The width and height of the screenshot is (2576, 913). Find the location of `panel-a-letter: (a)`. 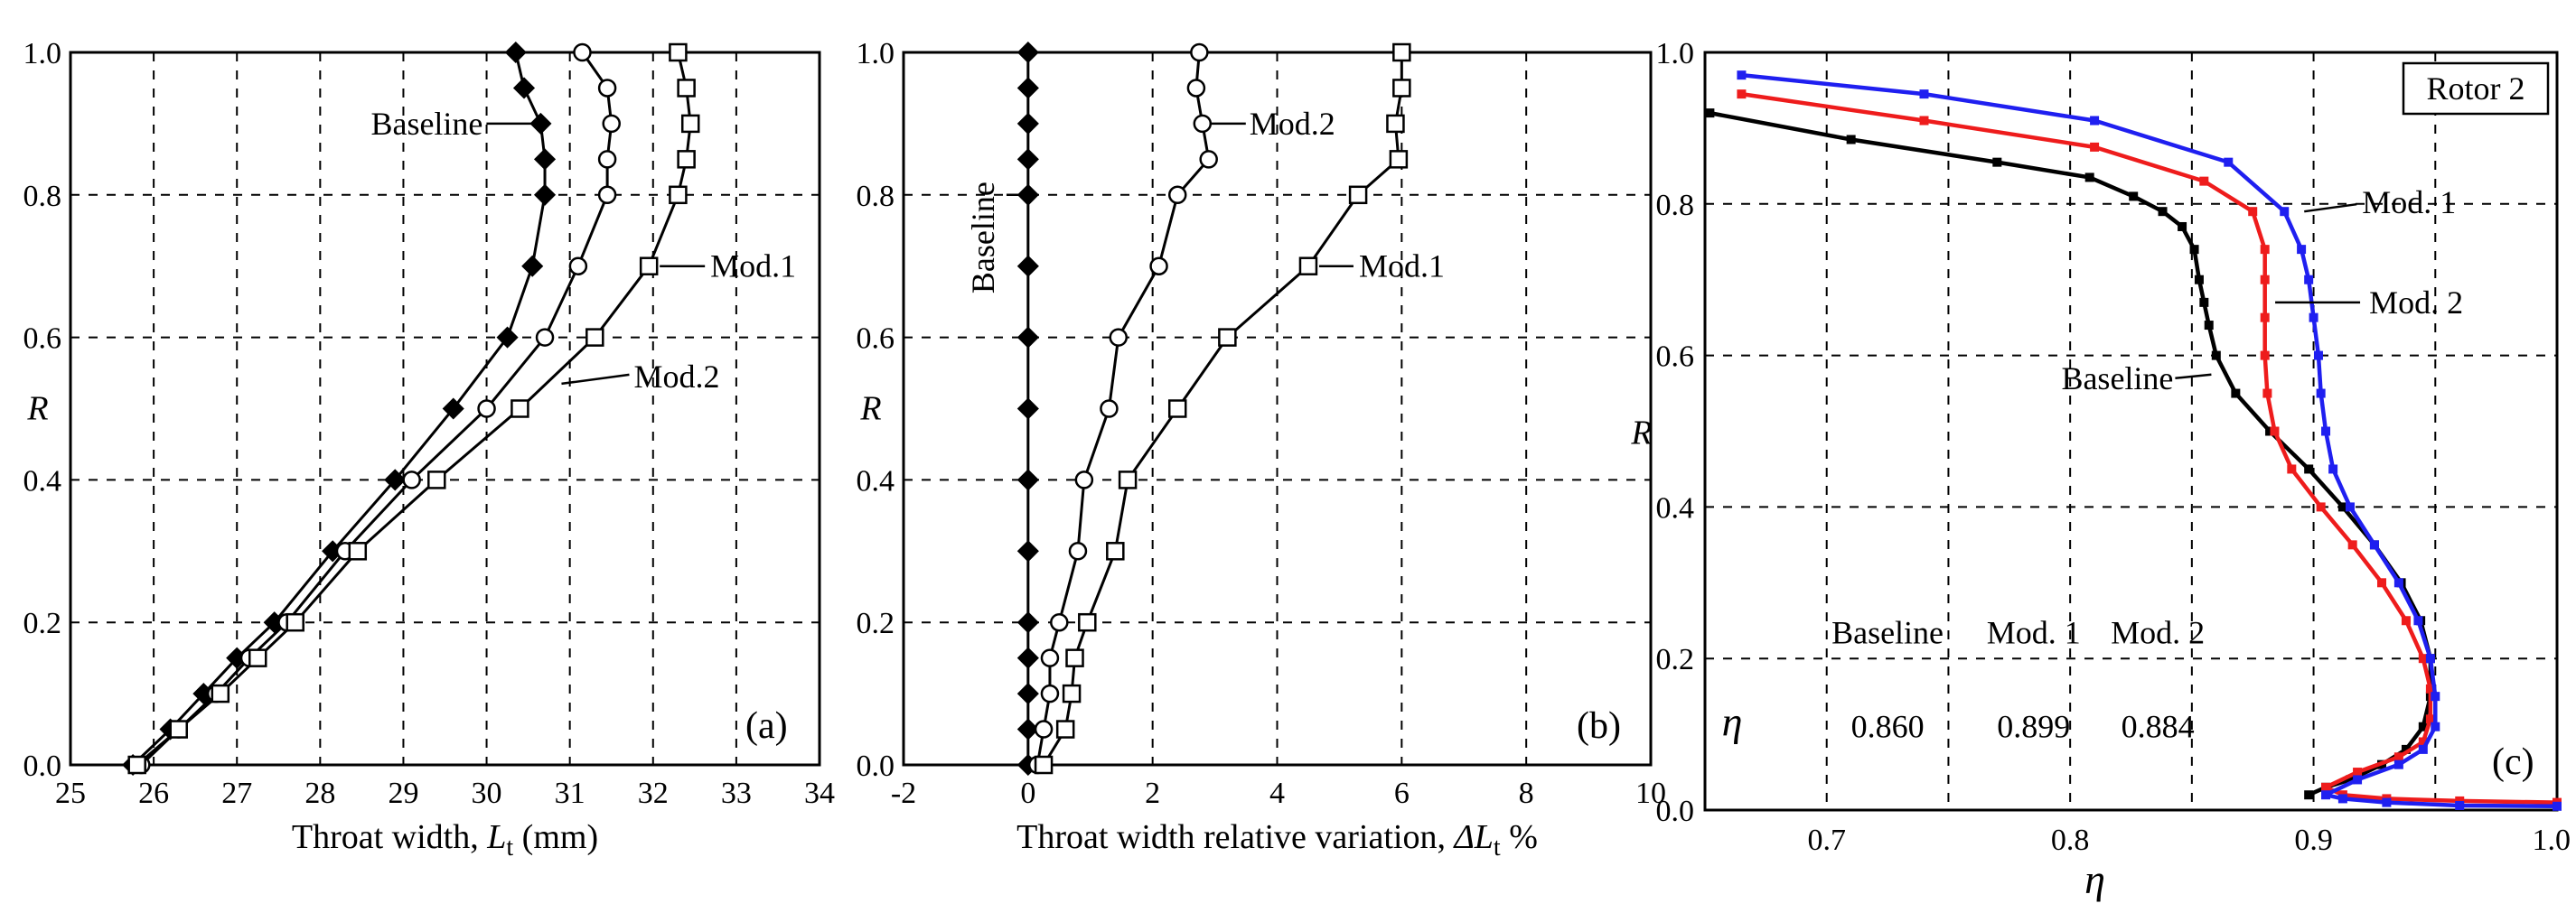

panel-a-letter: (a) is located at coordinates (766, 726).